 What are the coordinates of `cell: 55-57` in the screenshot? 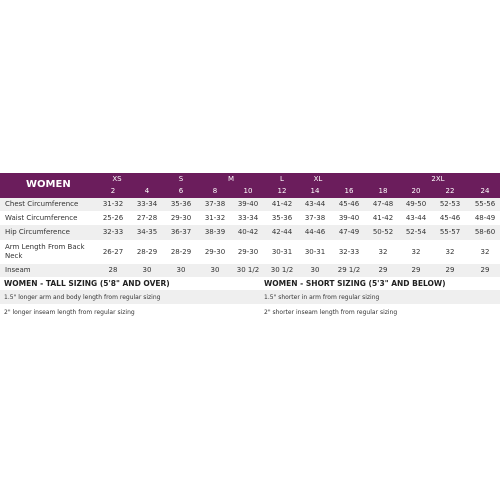 It's located at (450, 232).